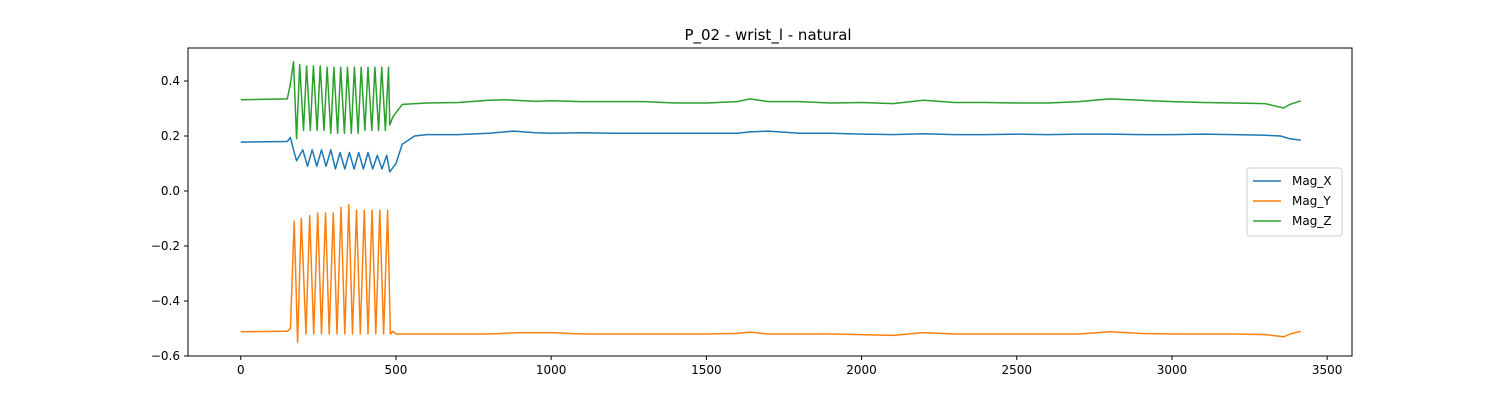 This screenshot has height=400, width=1500. What do you see at coordinates (1172, 370) in the screenshot?
I see `x-tick-label: 3000` at bounding box center [1172, 370].